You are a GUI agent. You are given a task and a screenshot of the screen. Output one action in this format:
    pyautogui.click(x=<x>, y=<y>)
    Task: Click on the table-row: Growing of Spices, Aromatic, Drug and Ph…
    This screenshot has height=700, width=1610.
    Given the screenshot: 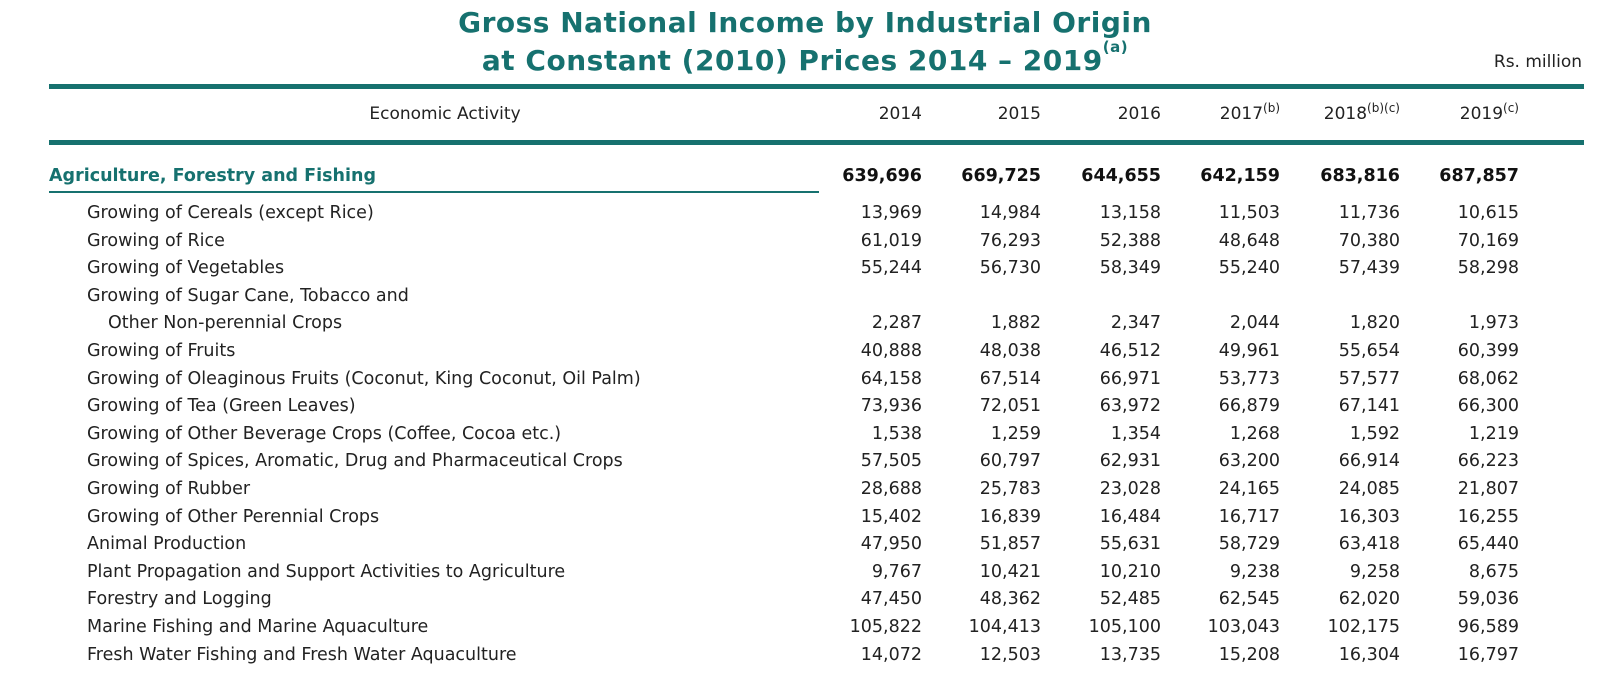 What is the action you would take?
    pyautogui.click(x=805, y=465)
    